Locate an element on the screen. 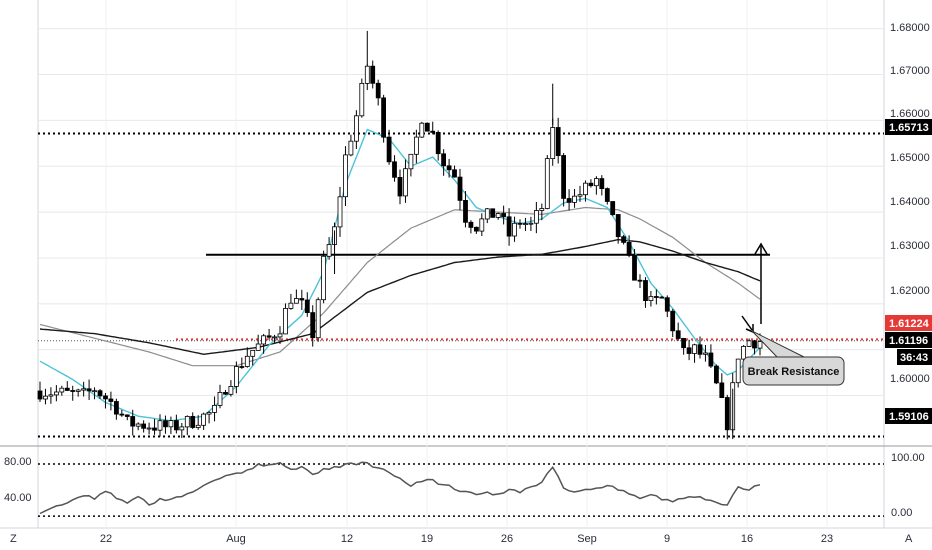  oscillator-axis: 80.00 40.00 100.00 0.00 is located at coordinates (464, 485).